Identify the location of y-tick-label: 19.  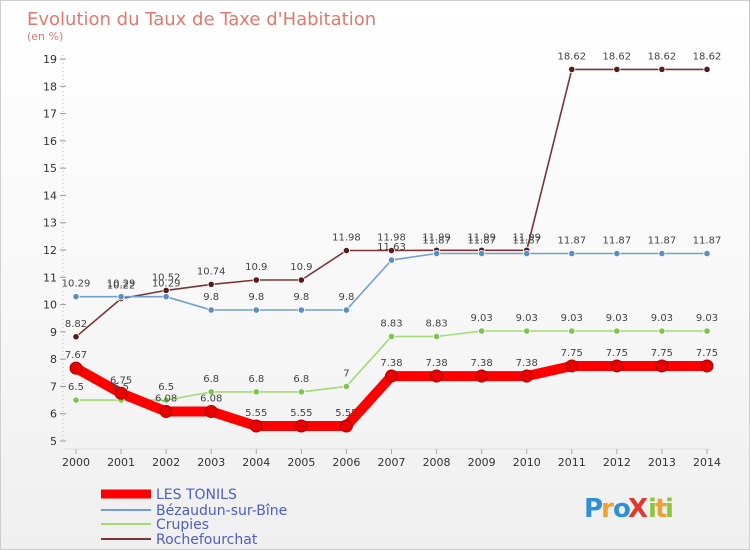
(50, 59).